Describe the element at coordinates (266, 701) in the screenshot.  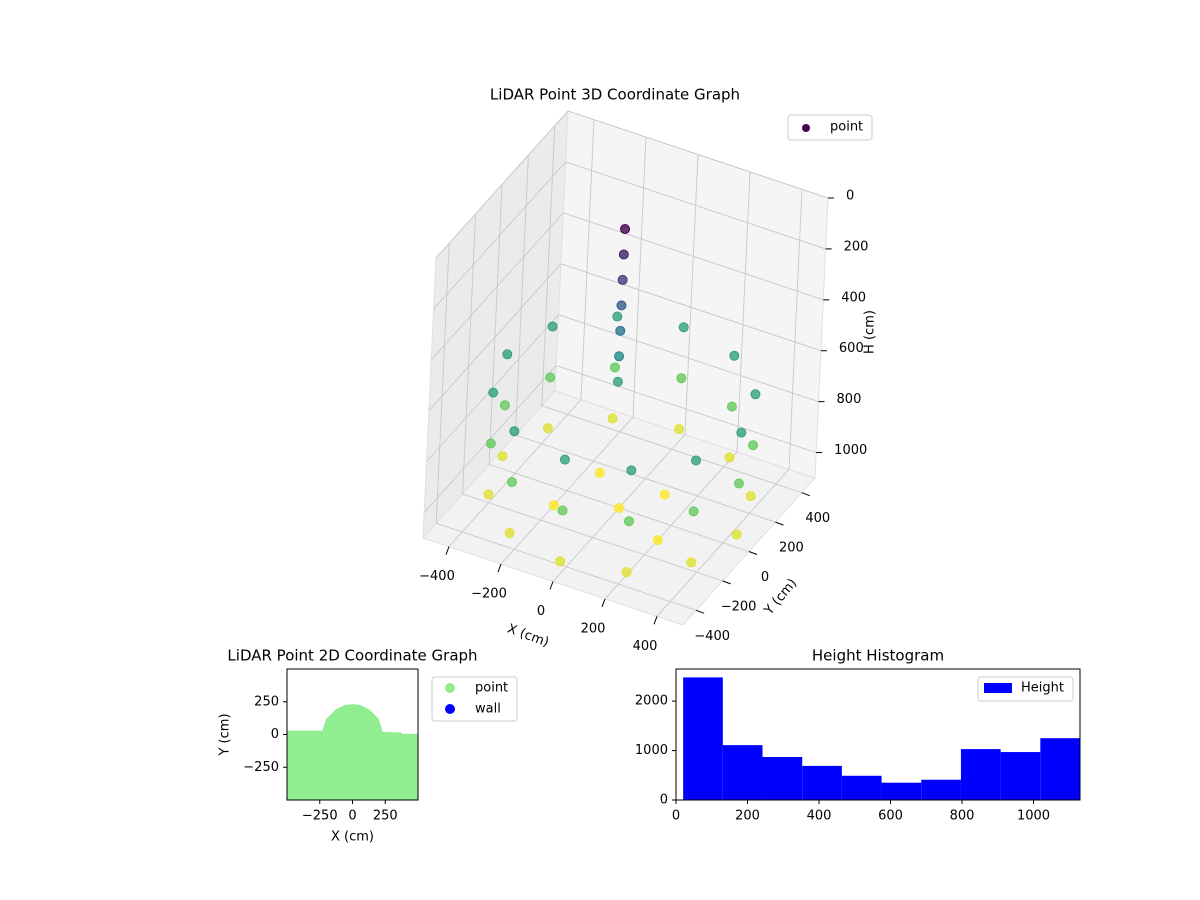
I see `y-tick-label: 250` at that location.